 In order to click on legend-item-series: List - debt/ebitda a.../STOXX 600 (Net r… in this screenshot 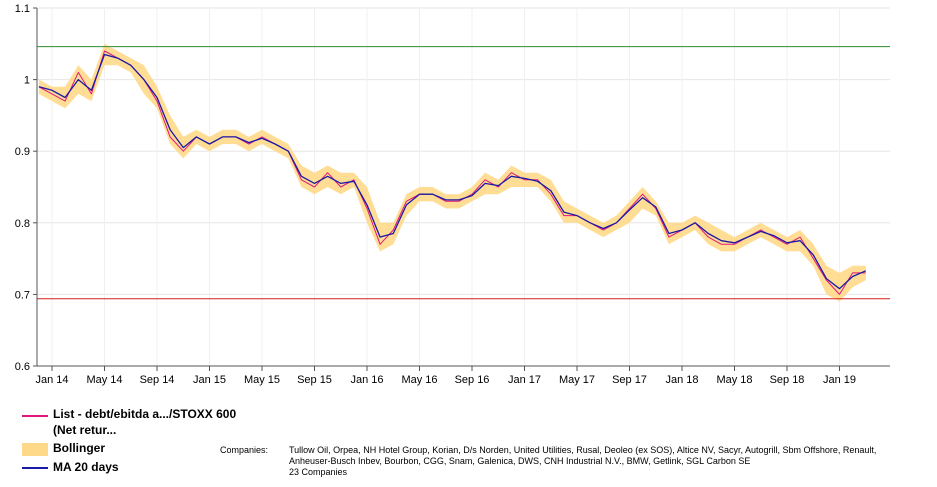, I will do `click(142, 423)`.